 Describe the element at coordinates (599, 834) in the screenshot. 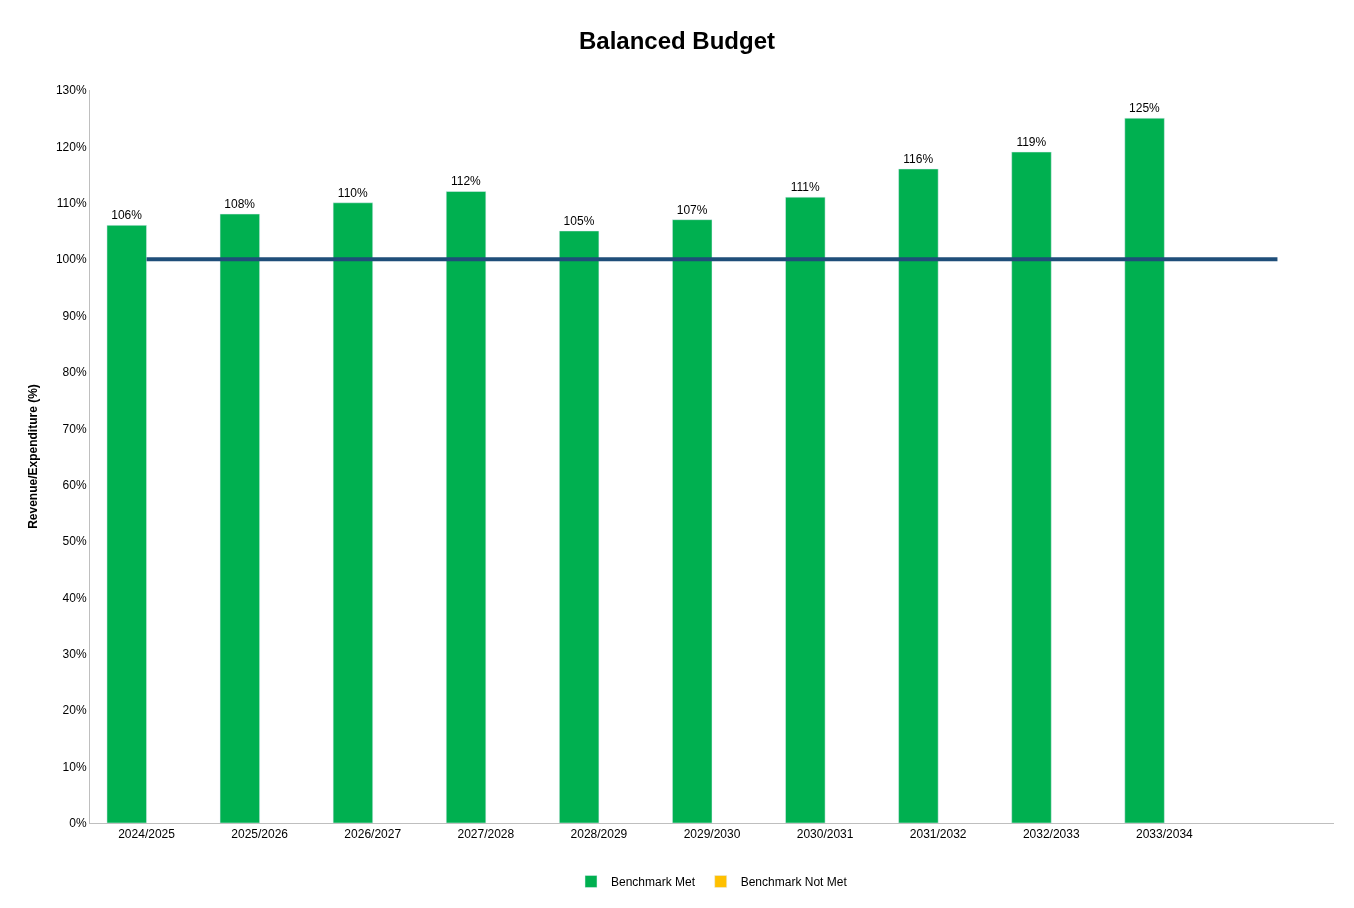

I see `x-tick-label: 2028/2029` at that location.